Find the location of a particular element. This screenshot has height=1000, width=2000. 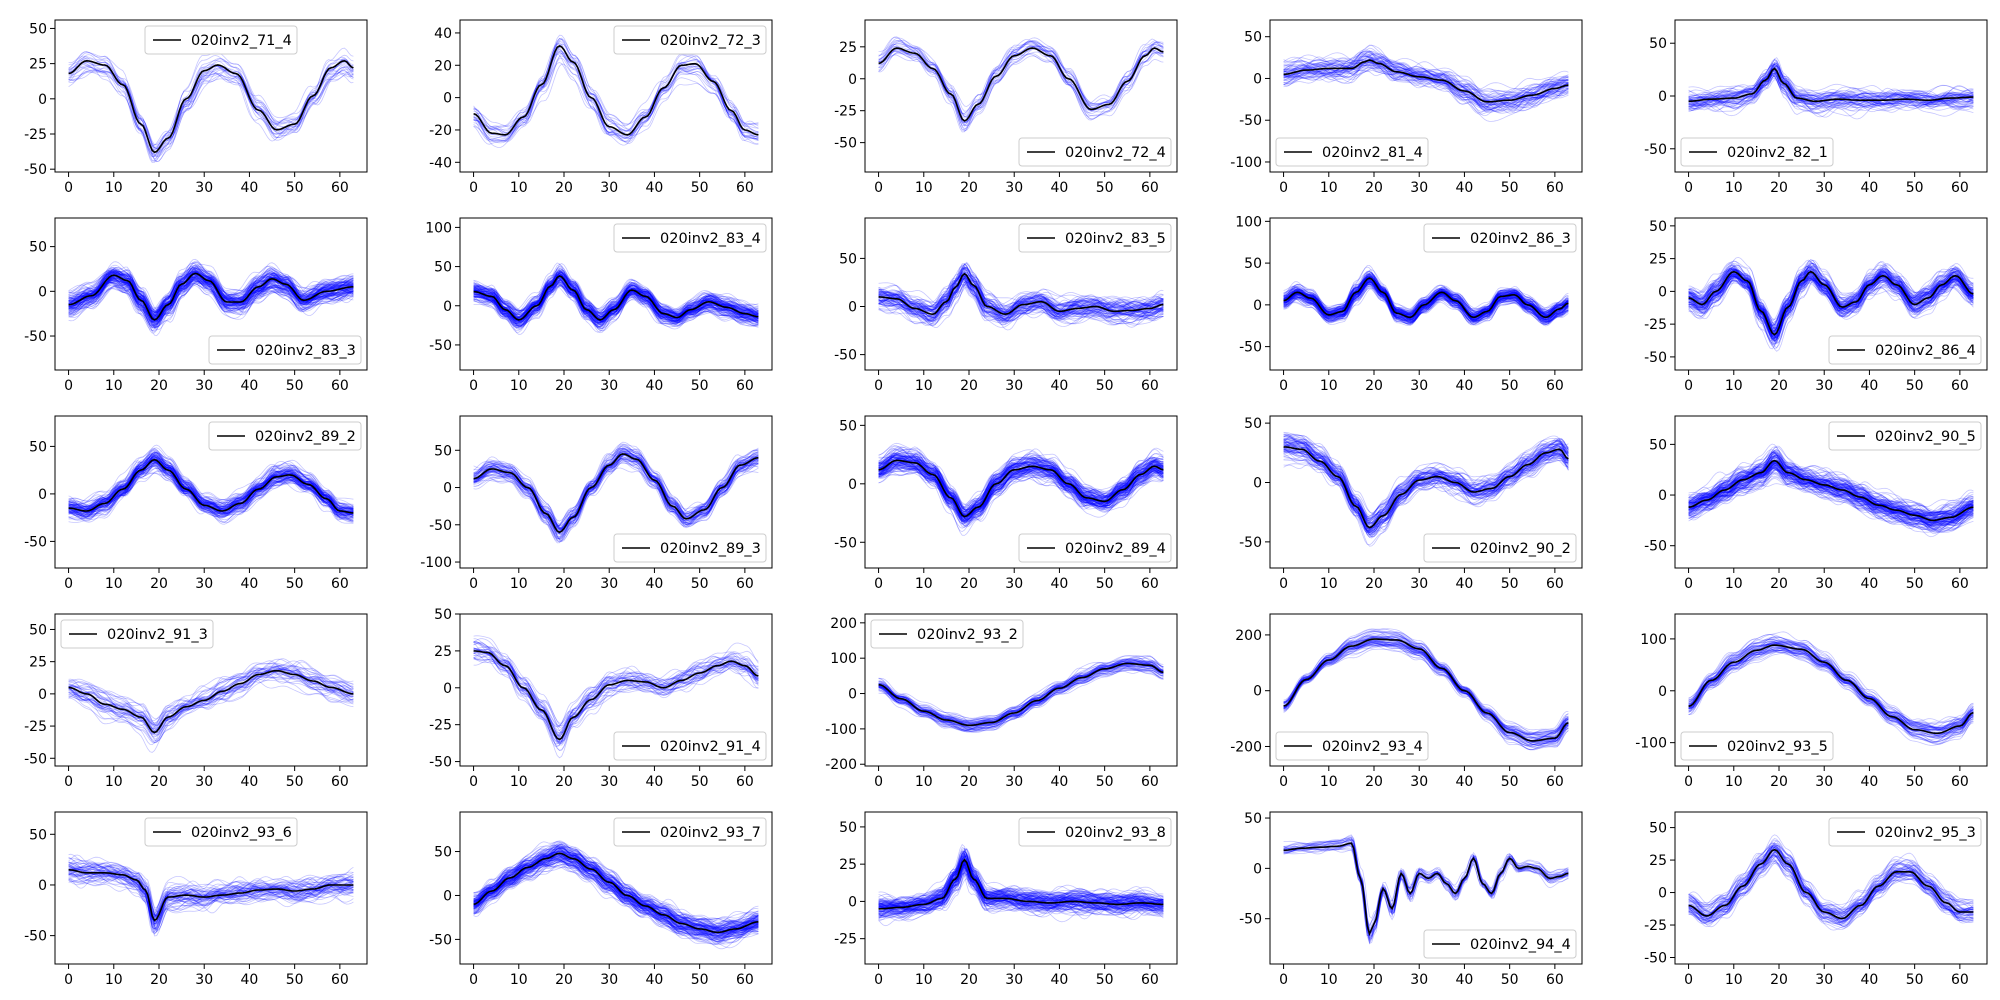

legend-label: 020inv2_93_5 is located at coordinates (1777, 747).